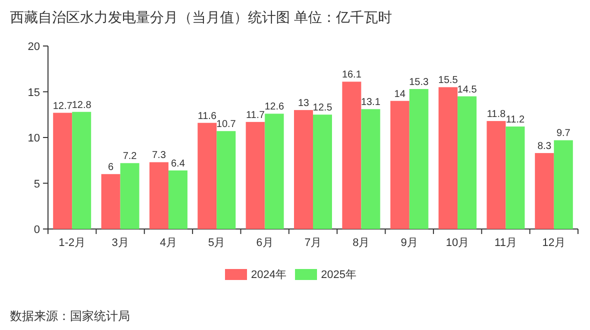 The width and height of the screenshot is (590, 330). Describe the element at coordinates (352, 75) in the screenshot. I see `data-label: 16.1` at that location.